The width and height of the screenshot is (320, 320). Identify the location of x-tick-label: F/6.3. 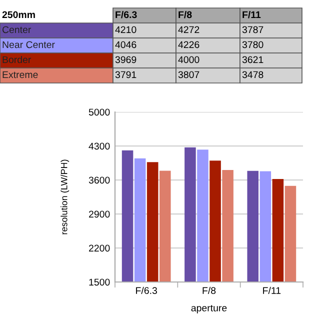
(146, 290).